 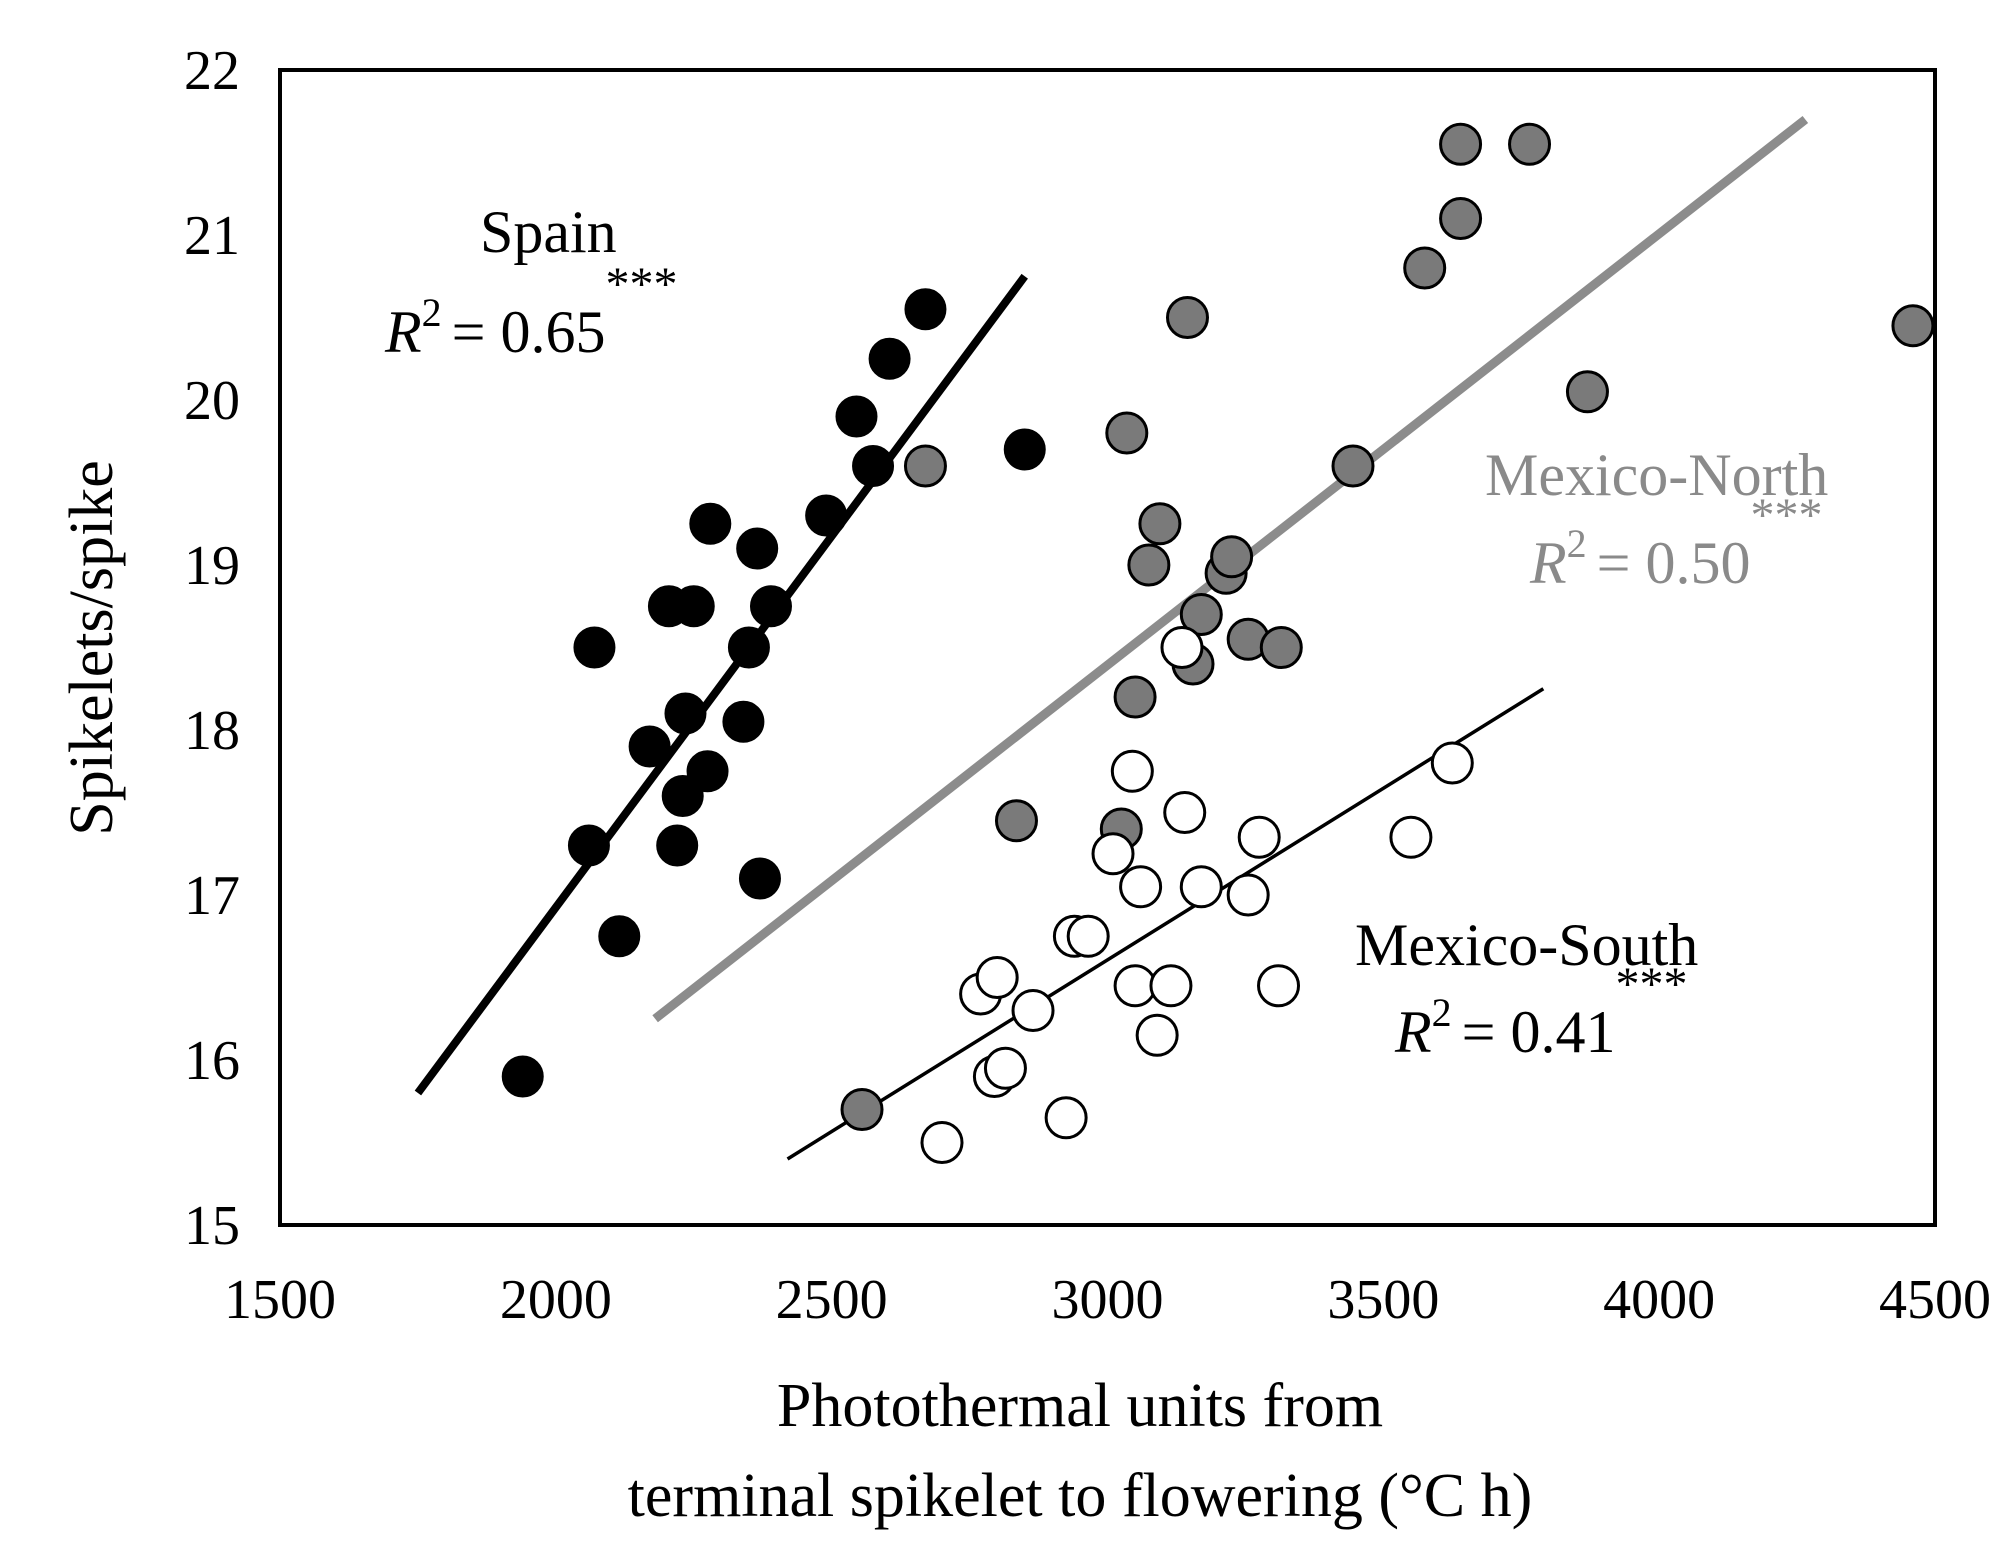 I want to click on r2-label-mexico-north: R2 = 0.50***, so click(x=1676, y=542).